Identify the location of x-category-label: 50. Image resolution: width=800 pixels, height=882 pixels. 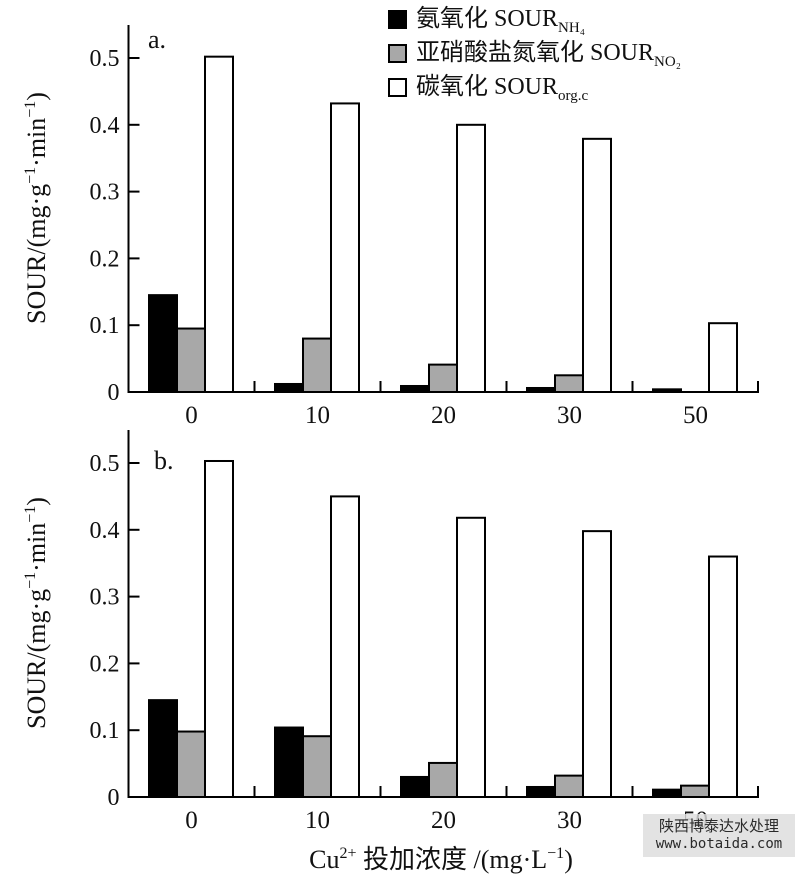
(695, 415).